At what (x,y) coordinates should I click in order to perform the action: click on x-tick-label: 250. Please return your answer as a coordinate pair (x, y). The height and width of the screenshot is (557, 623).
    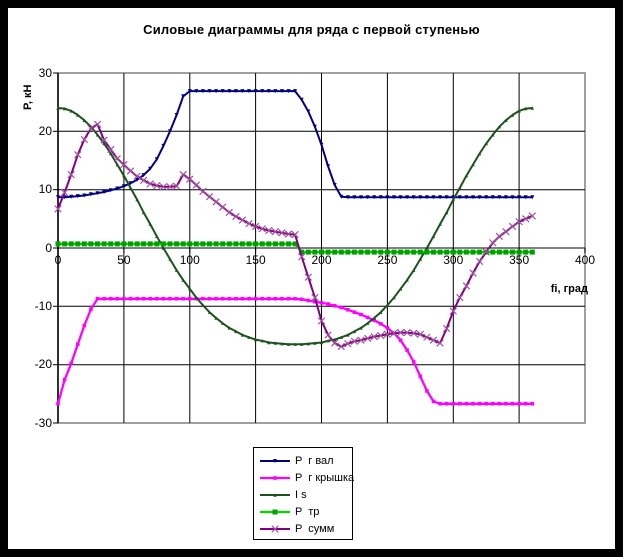
    Looking at the image, I should click on (387, 260).